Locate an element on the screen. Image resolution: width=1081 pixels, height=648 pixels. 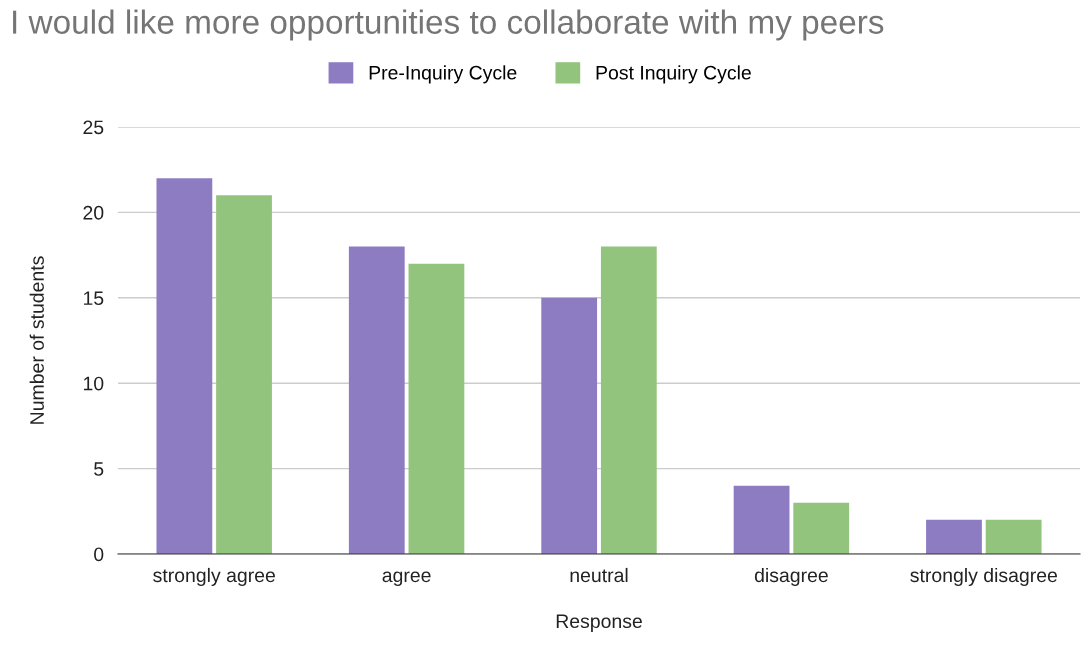
x-tick-label: agree is located at coordinates (406, 579).